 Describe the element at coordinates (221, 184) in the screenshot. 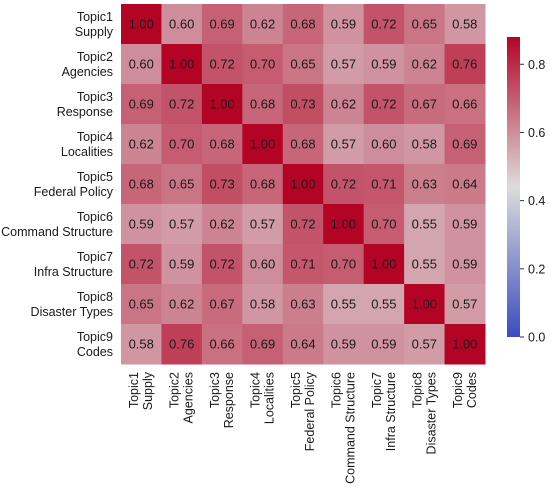

I see `cell-value-label: 0.73` at that location.